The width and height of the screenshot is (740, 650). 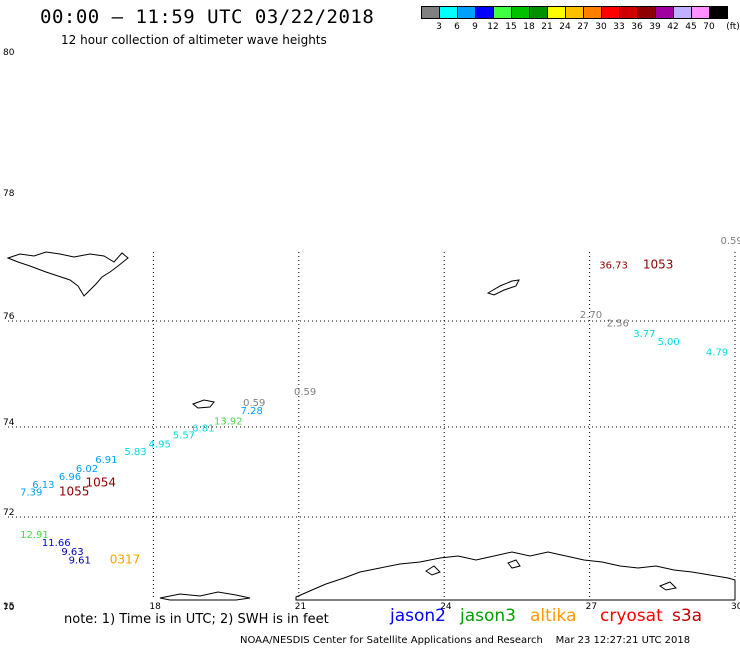 I want to click on lon-label: 15, so click(x=8, y=607).